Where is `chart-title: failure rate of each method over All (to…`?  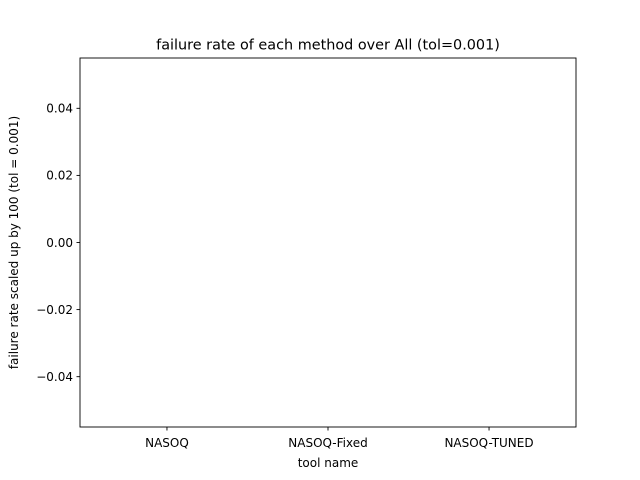
chart-title: failure rate of each method over All (to… is located at coordinates (328, 46).